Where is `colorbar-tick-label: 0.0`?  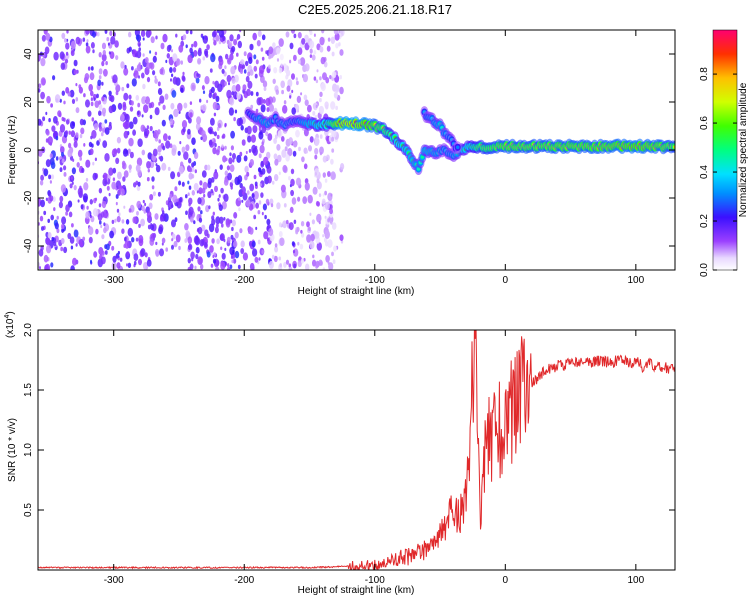 colorbar-tick-label: 0.0 is located at coordinates (704, 270).